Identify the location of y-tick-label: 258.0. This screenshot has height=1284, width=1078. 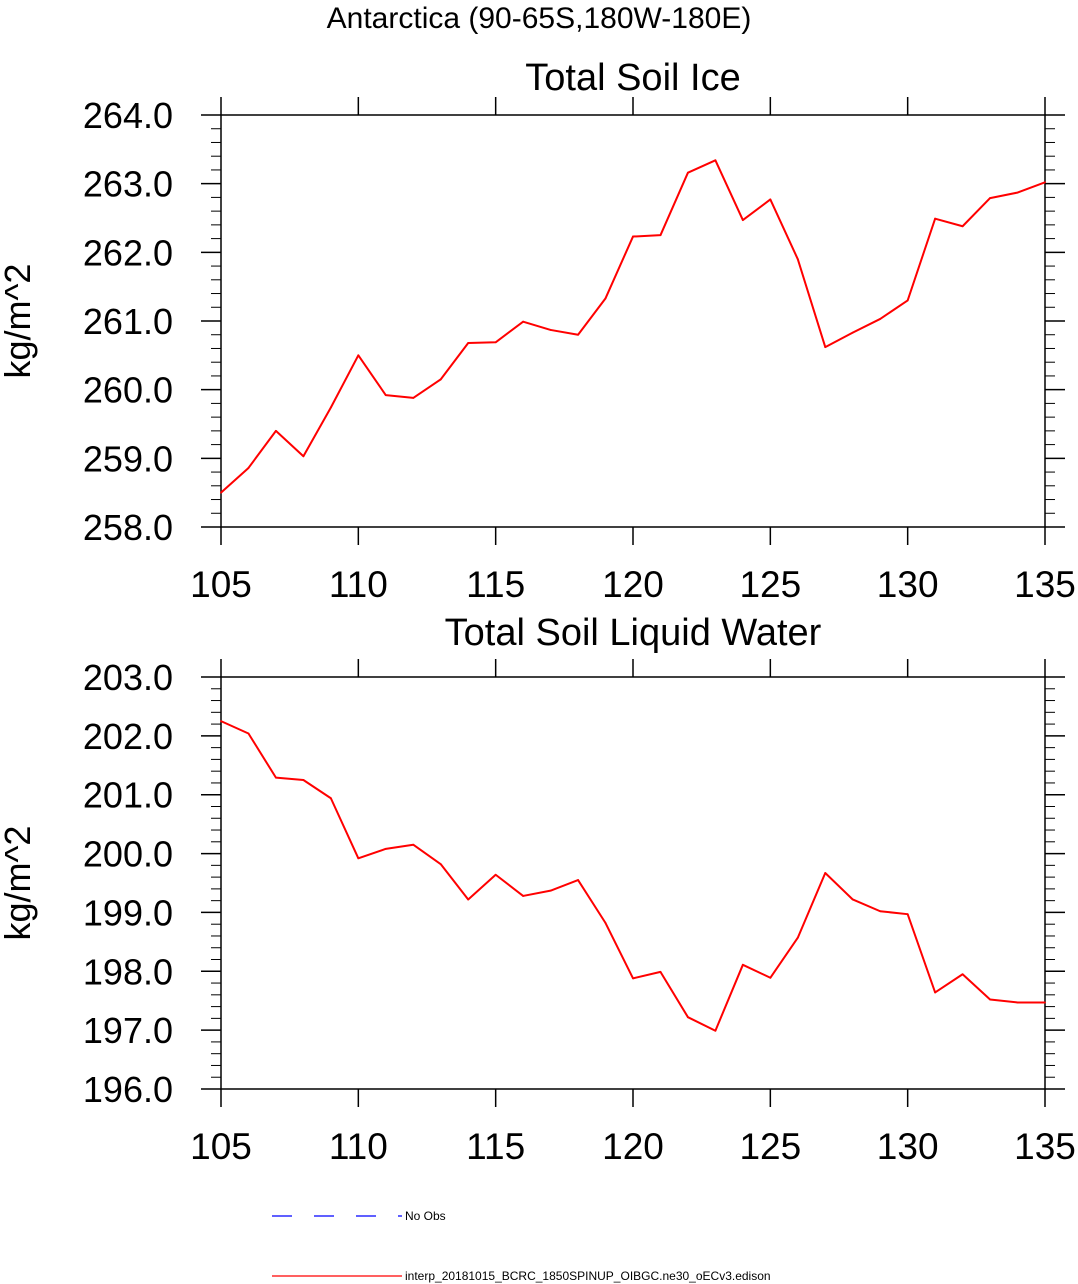
(128, 527).